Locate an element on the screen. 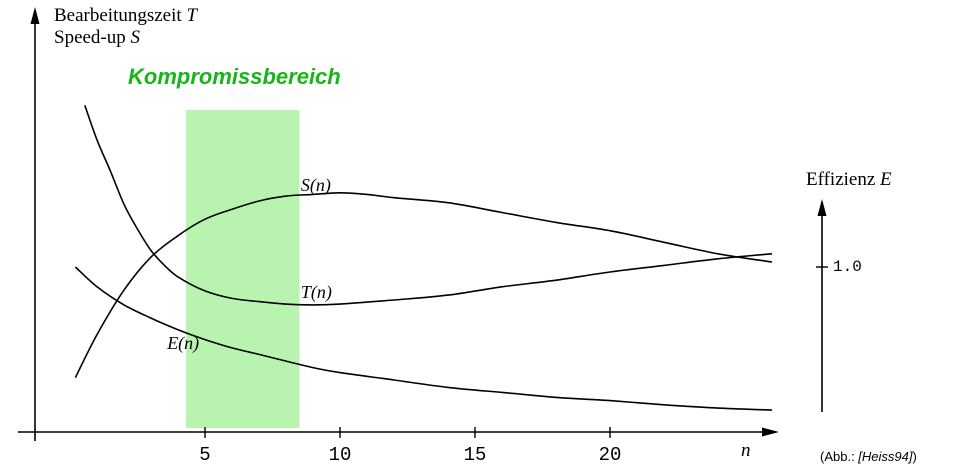  right-axis-title: Effizienz E is located at coordinates (849, 180).